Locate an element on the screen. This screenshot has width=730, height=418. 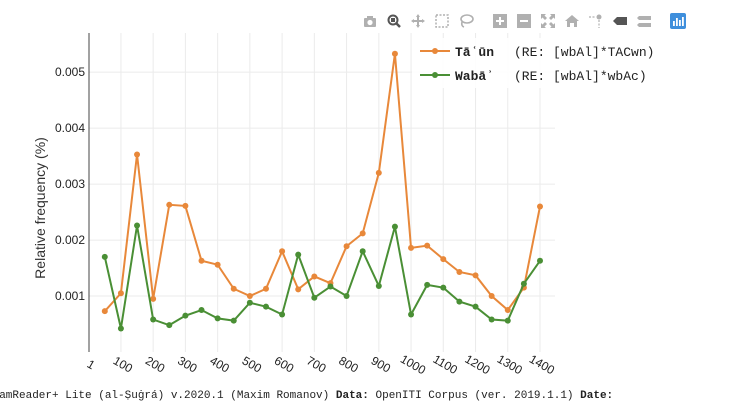
y-tick-labels: 0.001 0.002 0.003 0.004 0.005 is located at coordinates (70, 184).